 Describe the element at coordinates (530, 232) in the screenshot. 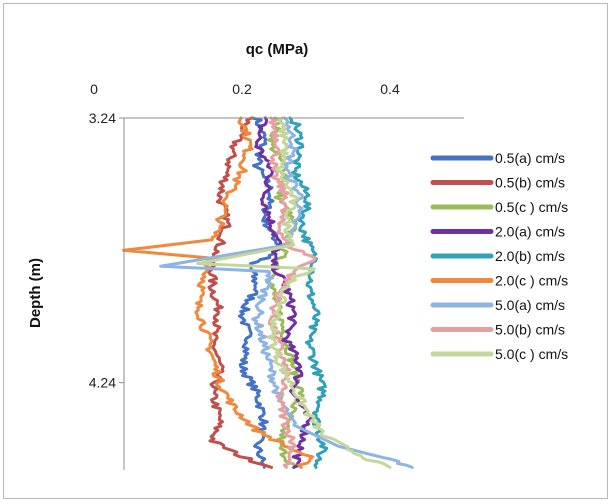

I see `legend-label: 2.0(a) cm/s` at that location.